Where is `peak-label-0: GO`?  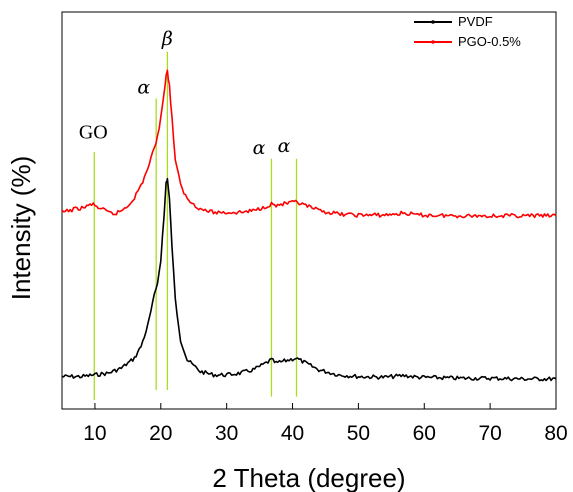 peak-label-0: GO is located at coordinates (93, 133).